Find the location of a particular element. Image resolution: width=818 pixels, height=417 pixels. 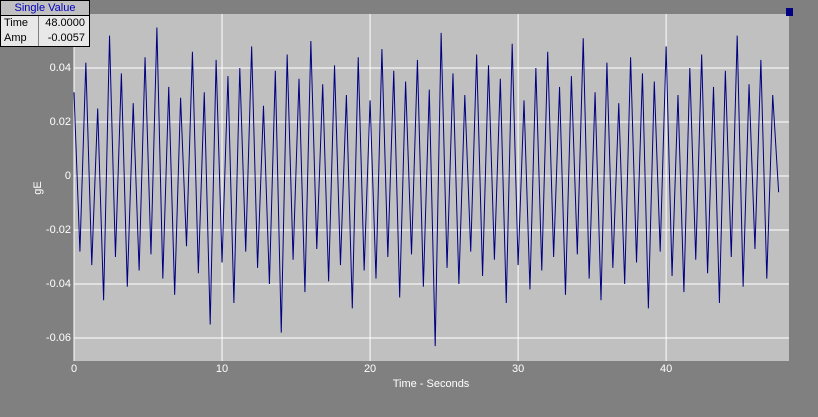

x-tick-label: 10 is located at coordinates (222, 369).